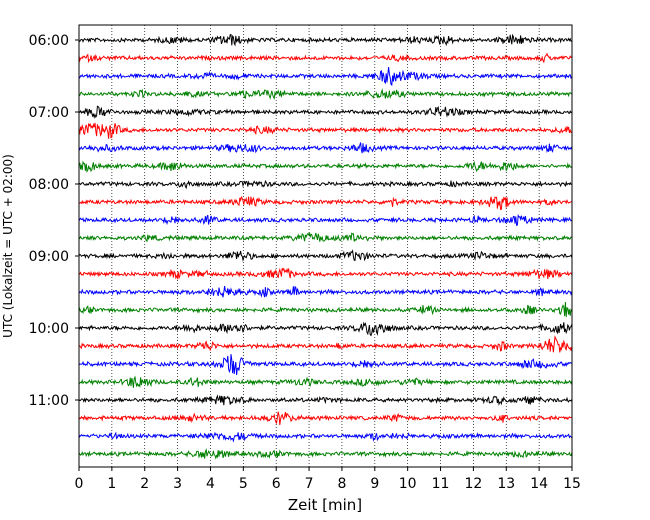 The width and height of the screenshot is (650, 520). I want to click on y-axis-label: UTC (Lokalzeit = UTC + 02:00), so click(8, 246).